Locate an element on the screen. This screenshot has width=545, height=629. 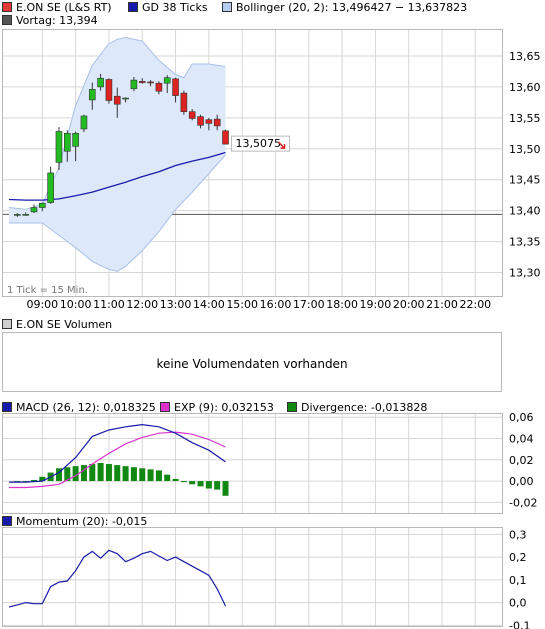
macd-plot-frame is located at coordinates (252, 463).